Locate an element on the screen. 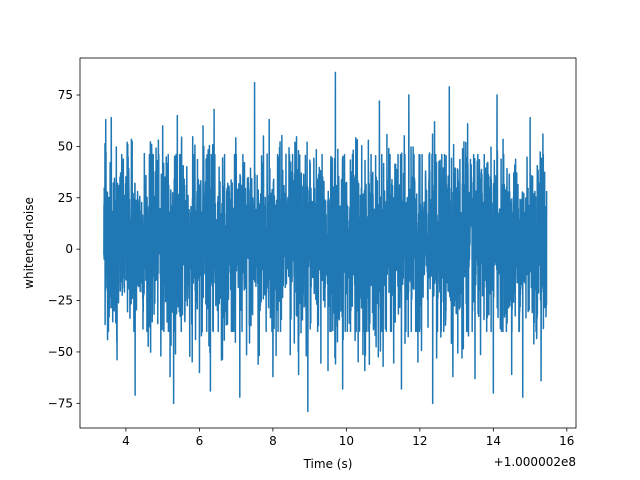 Image resolution: width=640 pixels, height=480 pixels. x-tick-label: 8 is located at coordinates (273, 441).